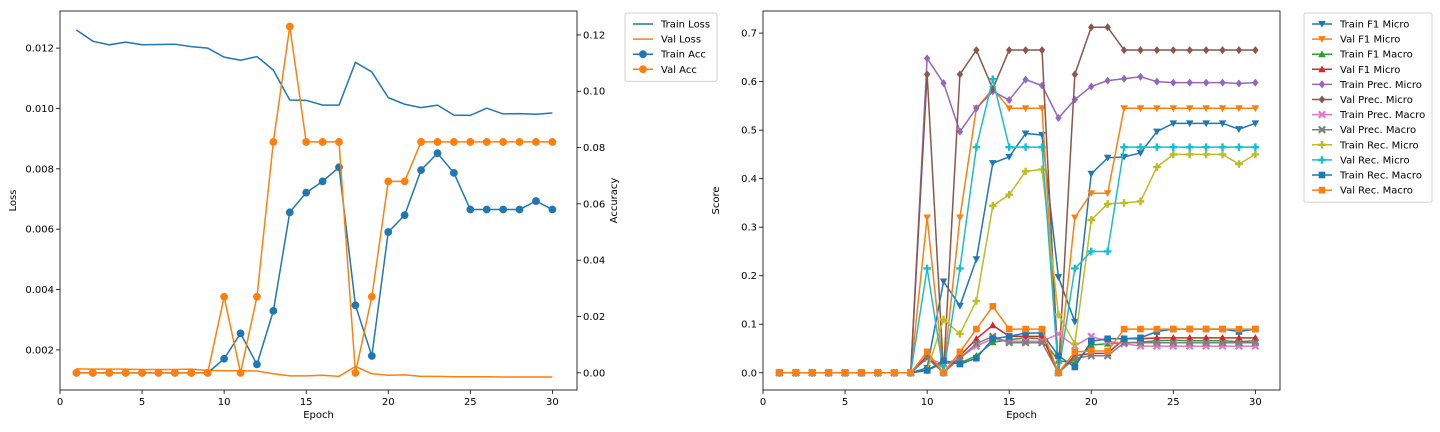  I want to click on legend: Train Loss Val Loss Train Acc Val Acc, so click(671, 47).